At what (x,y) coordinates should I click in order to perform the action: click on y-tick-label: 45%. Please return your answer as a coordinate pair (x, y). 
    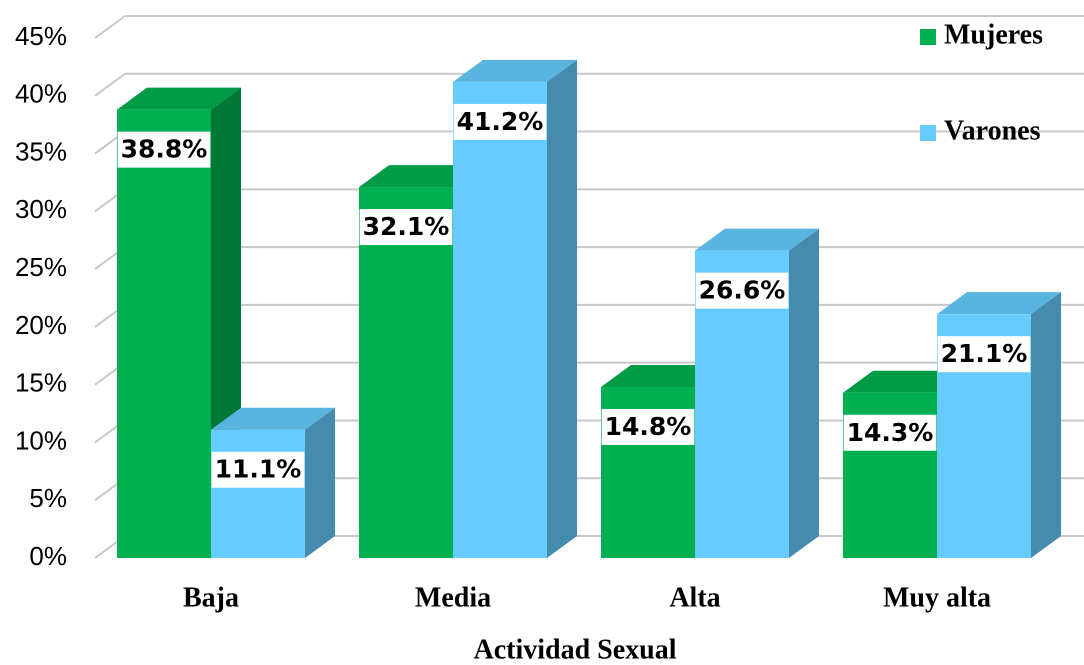
    Looking at the image, I should click on (41, 36).